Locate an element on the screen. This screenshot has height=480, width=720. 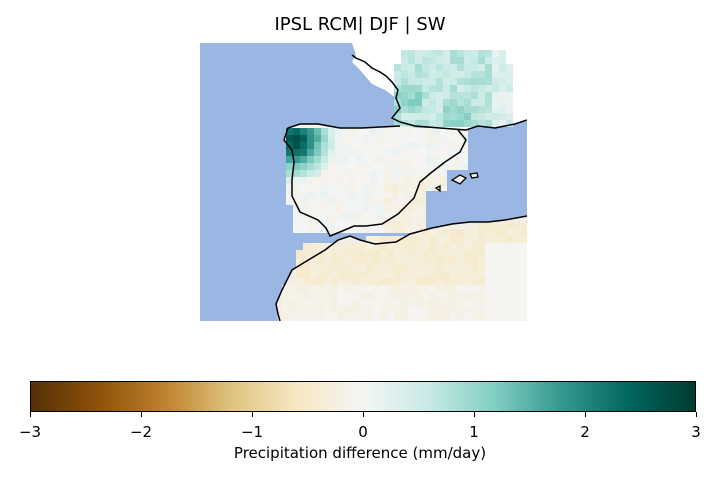
coastline-iberia is located at coordinates (405, 178).